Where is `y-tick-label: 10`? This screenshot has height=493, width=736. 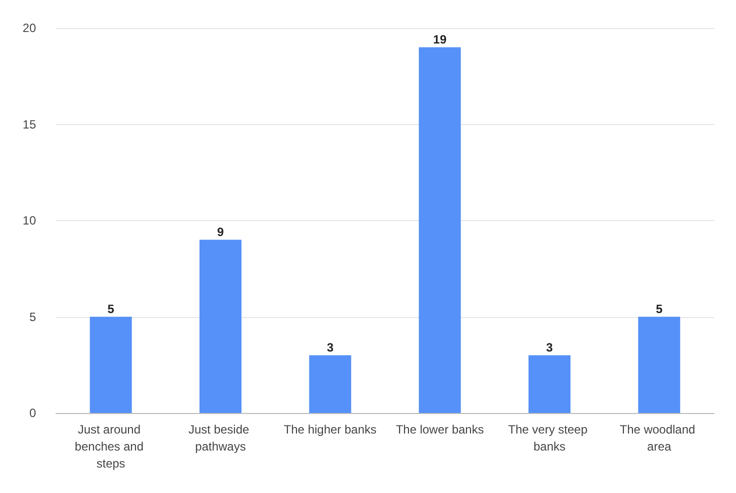 y-tick-label: 10 is located at coordinates (29, 221).